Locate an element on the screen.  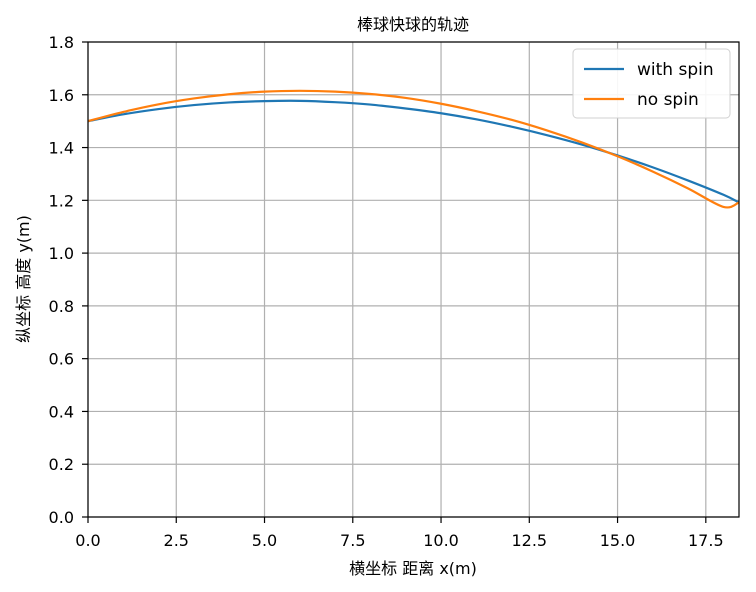
y-tick-label: 1.6 is located at coordinates (61, 95).